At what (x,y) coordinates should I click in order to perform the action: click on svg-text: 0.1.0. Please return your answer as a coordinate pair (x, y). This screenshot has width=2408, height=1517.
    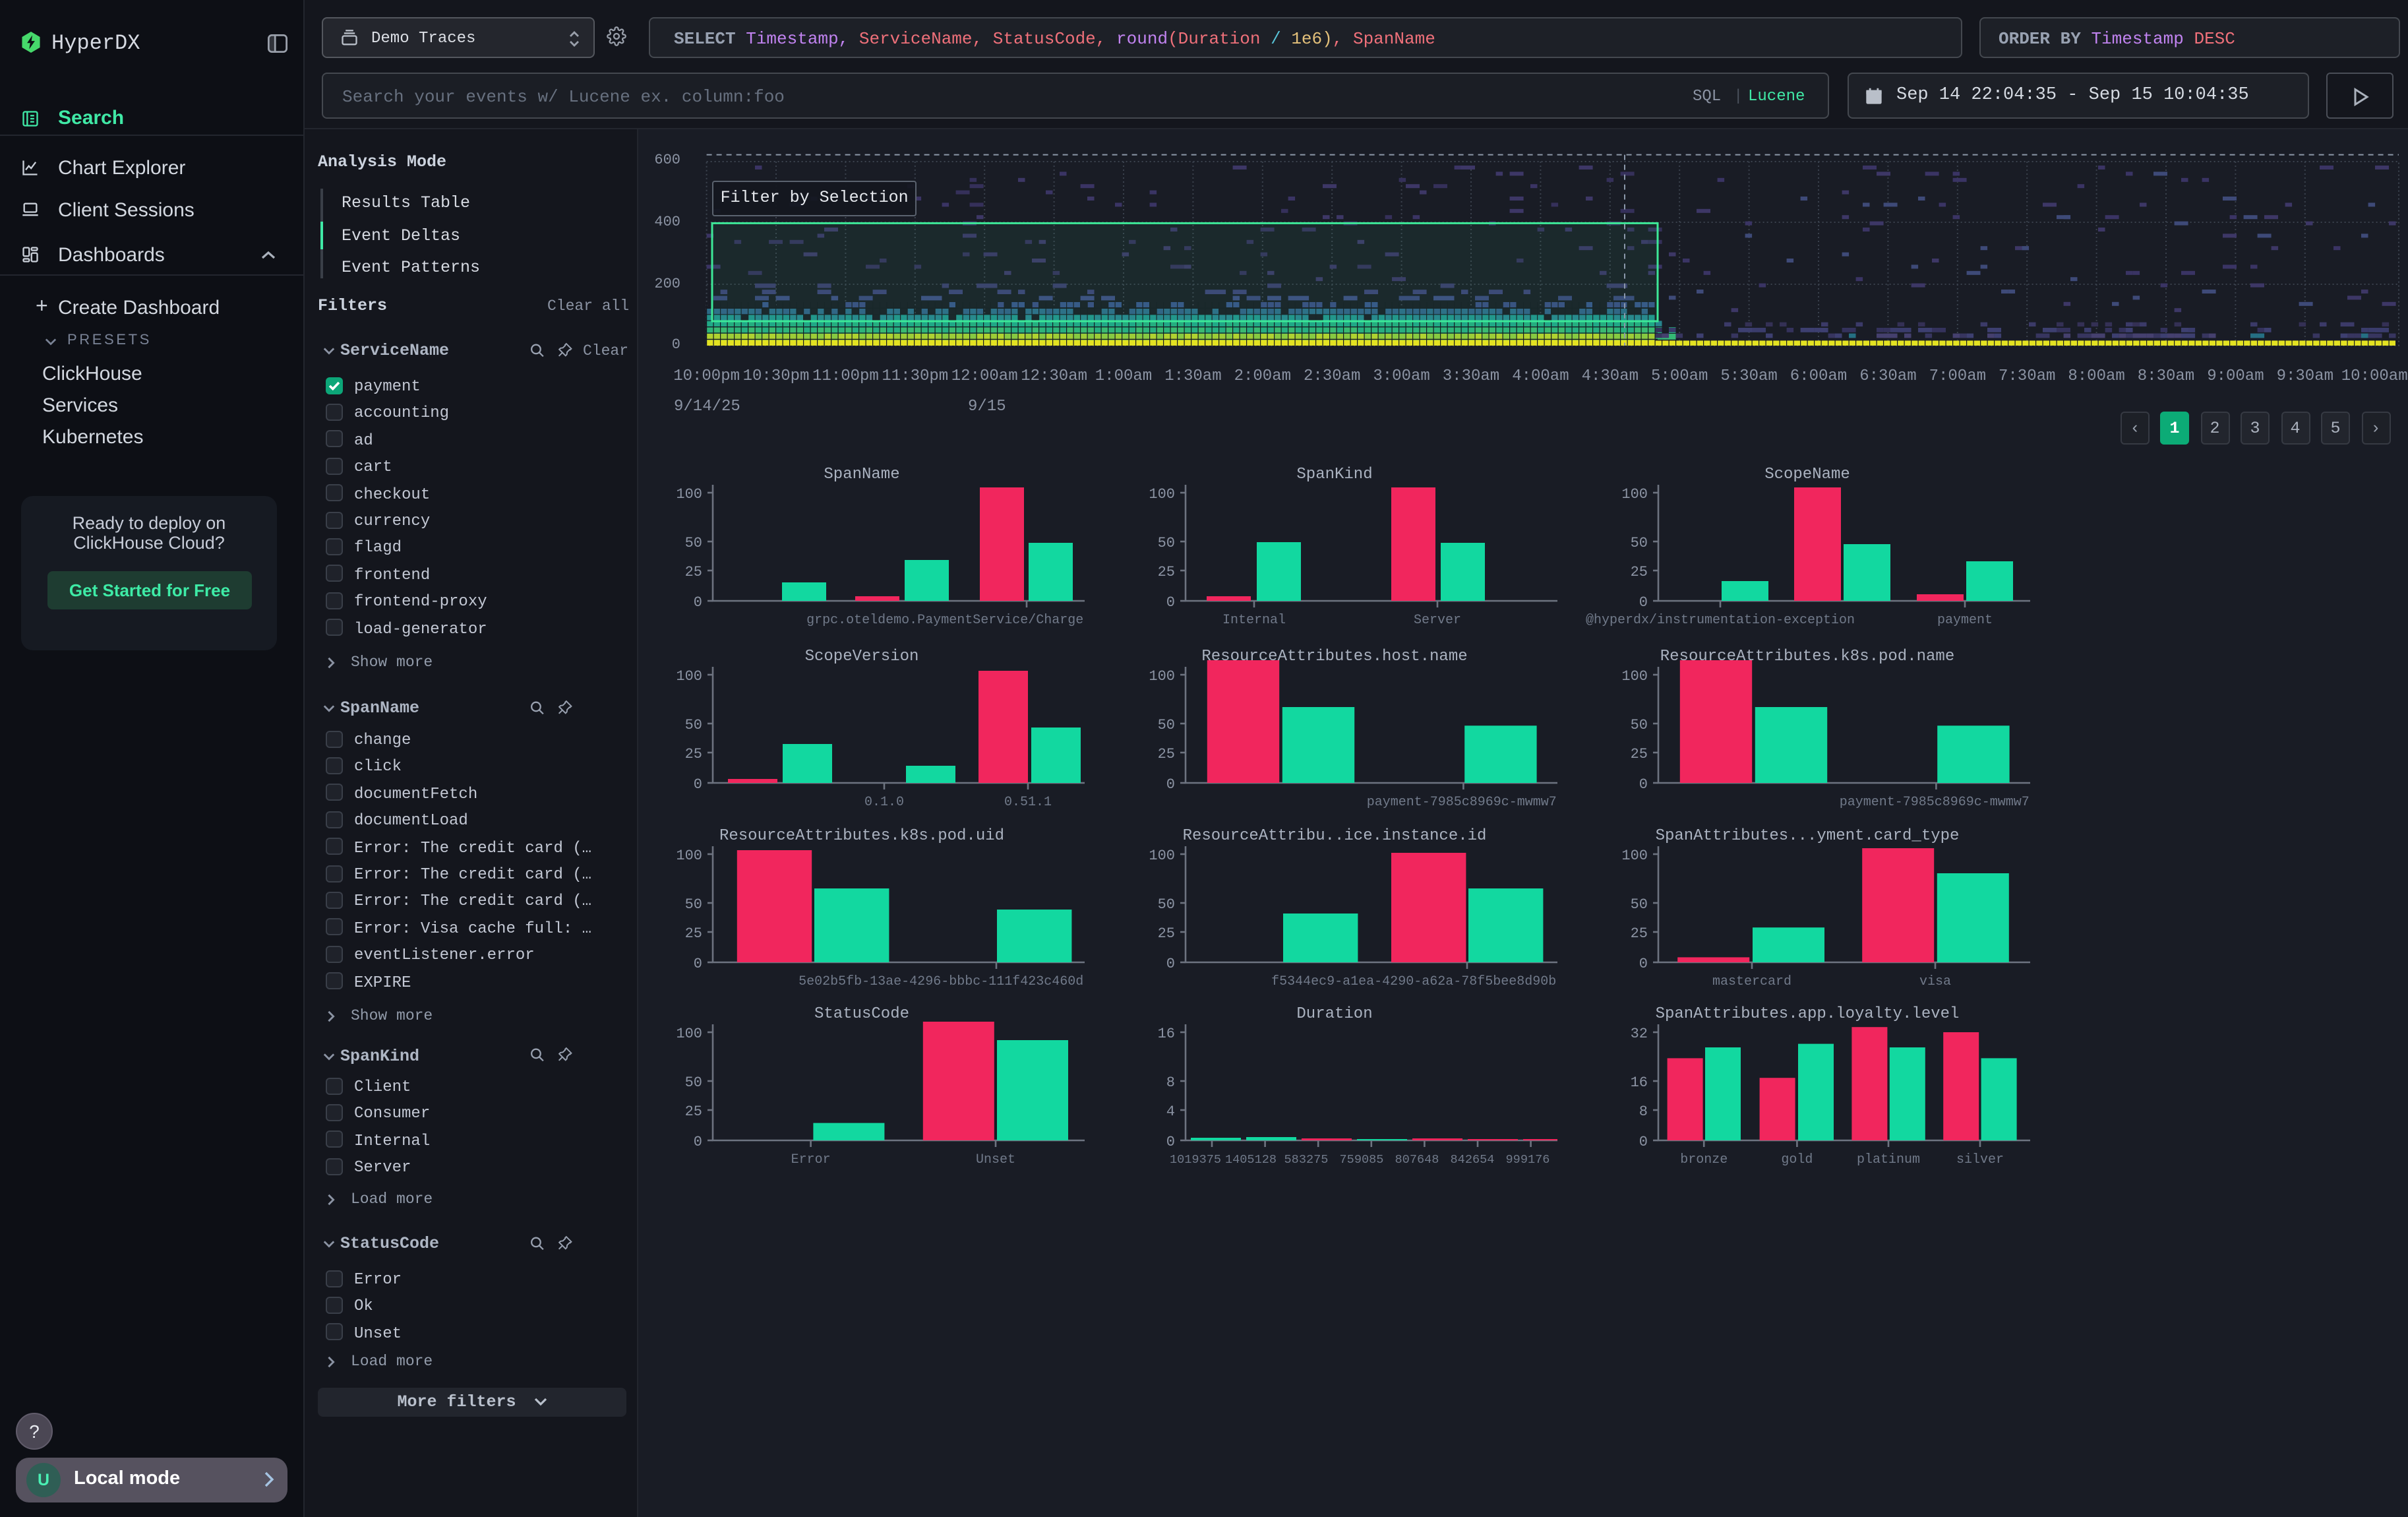
    Looking at the image, I should click on (884, 802).